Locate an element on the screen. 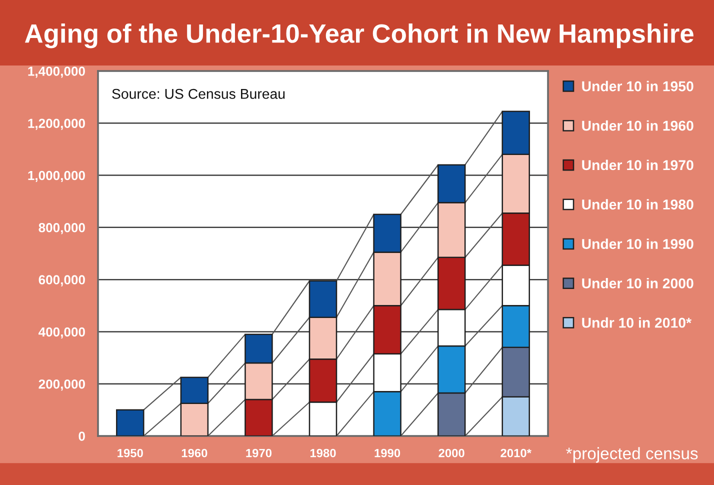  y-tick-label: 200,000 is located at coordinates (61, 385).